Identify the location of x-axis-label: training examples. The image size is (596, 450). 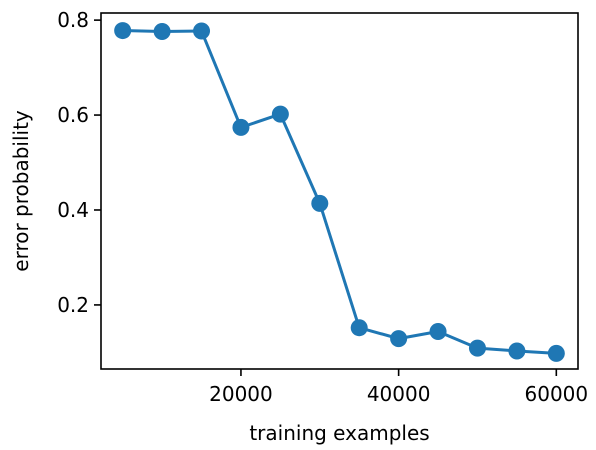
(339, 433).